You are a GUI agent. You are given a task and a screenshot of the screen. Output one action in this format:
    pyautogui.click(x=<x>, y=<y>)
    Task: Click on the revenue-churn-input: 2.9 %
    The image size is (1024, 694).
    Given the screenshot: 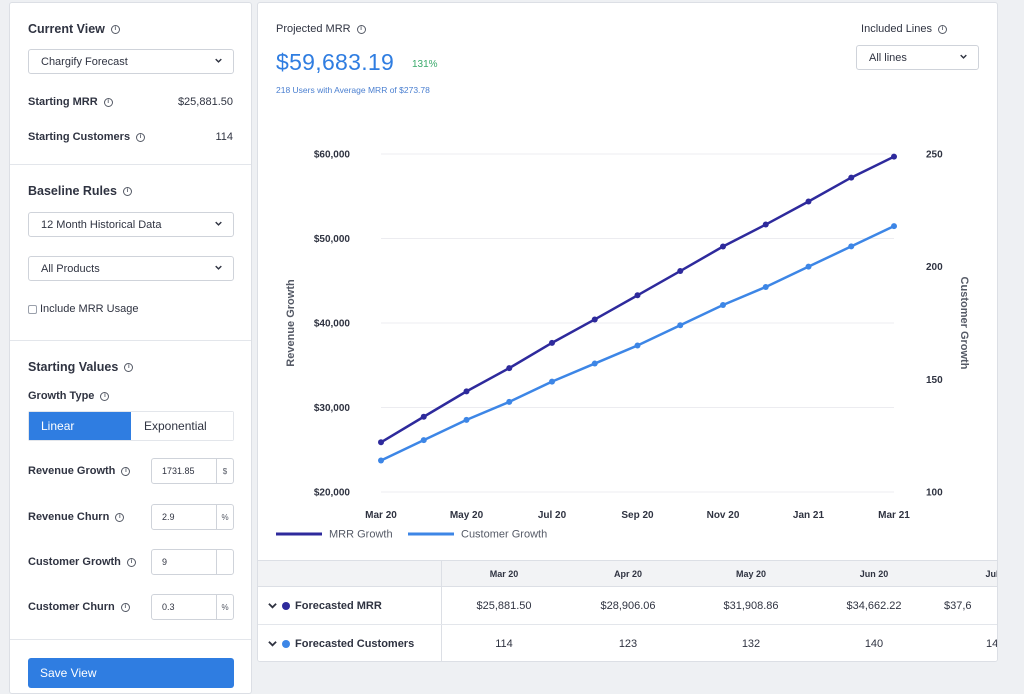 What is the action you would take?
    pyautogui.click(x=192, y=517)
    